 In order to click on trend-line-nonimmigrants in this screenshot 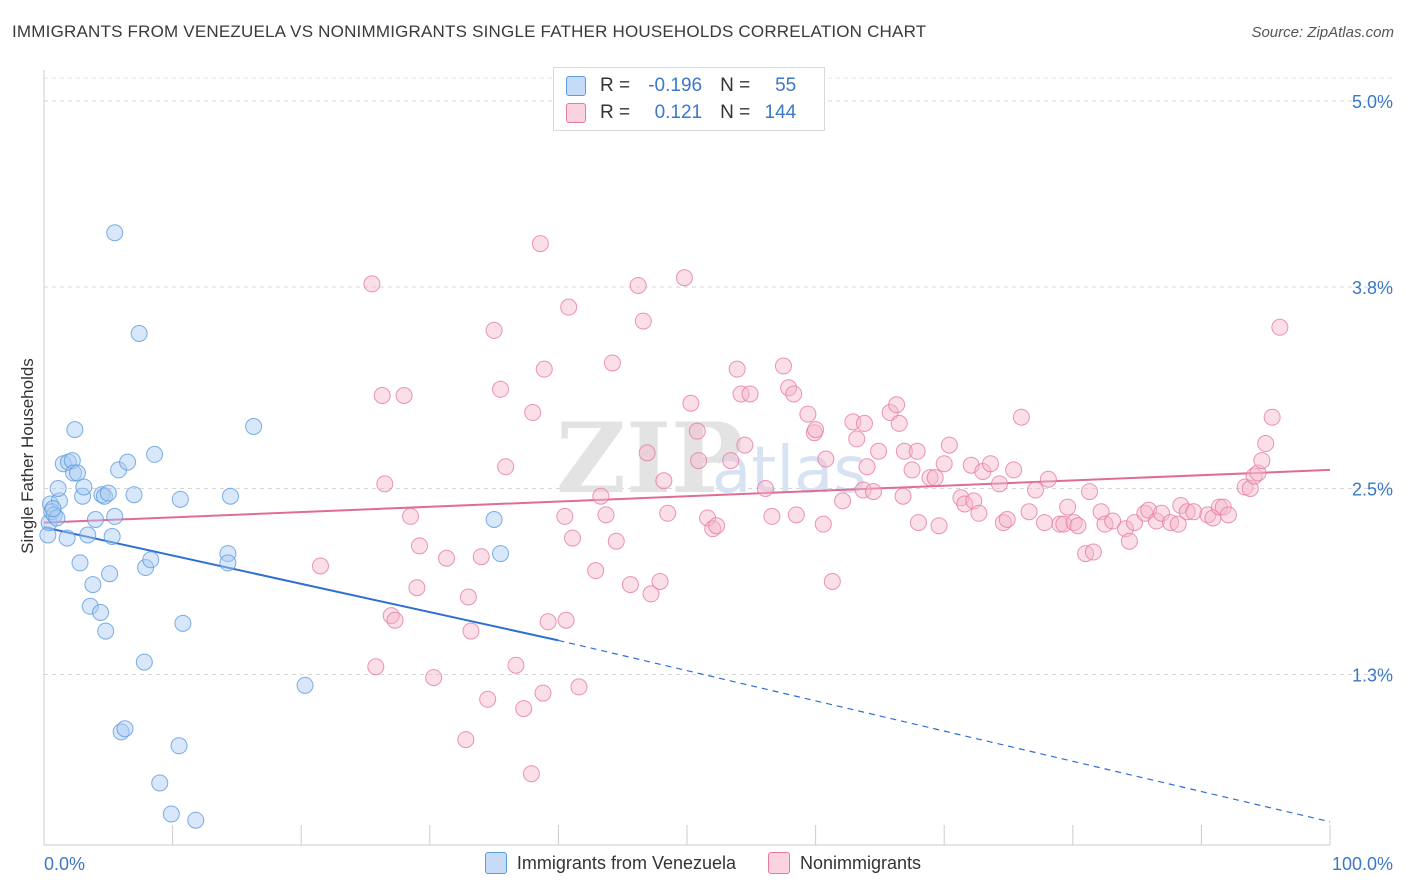, I will do `click(687, 496)`.